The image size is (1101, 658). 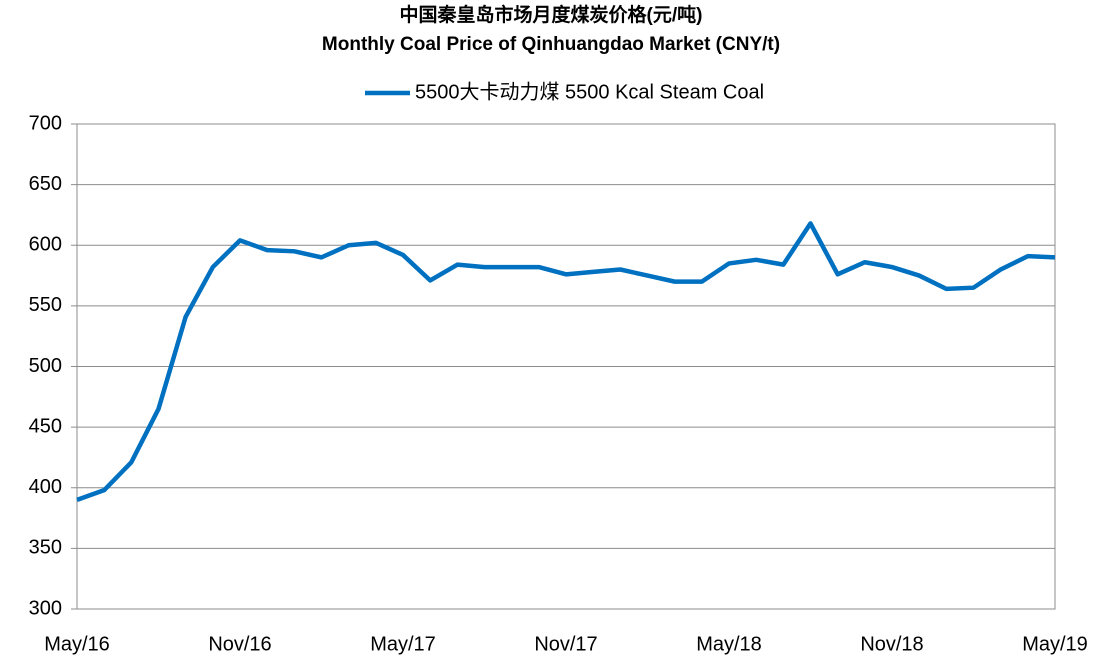 I want to click on x-tick-label: May/19, so click(x=1055, y=644).